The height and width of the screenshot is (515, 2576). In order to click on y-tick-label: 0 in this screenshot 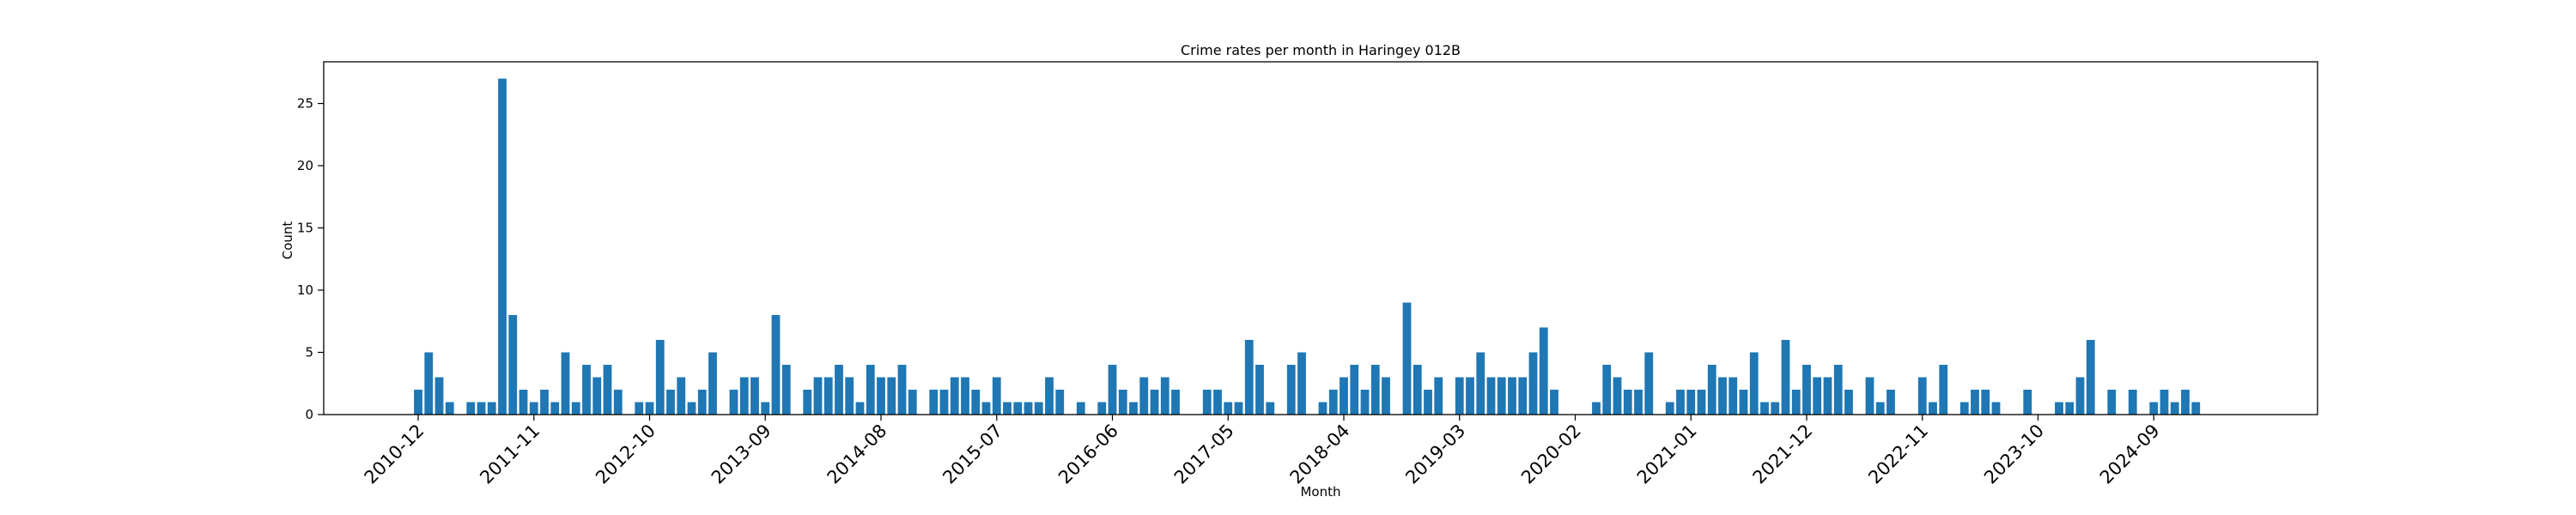, I will do `click(309, 414)`.